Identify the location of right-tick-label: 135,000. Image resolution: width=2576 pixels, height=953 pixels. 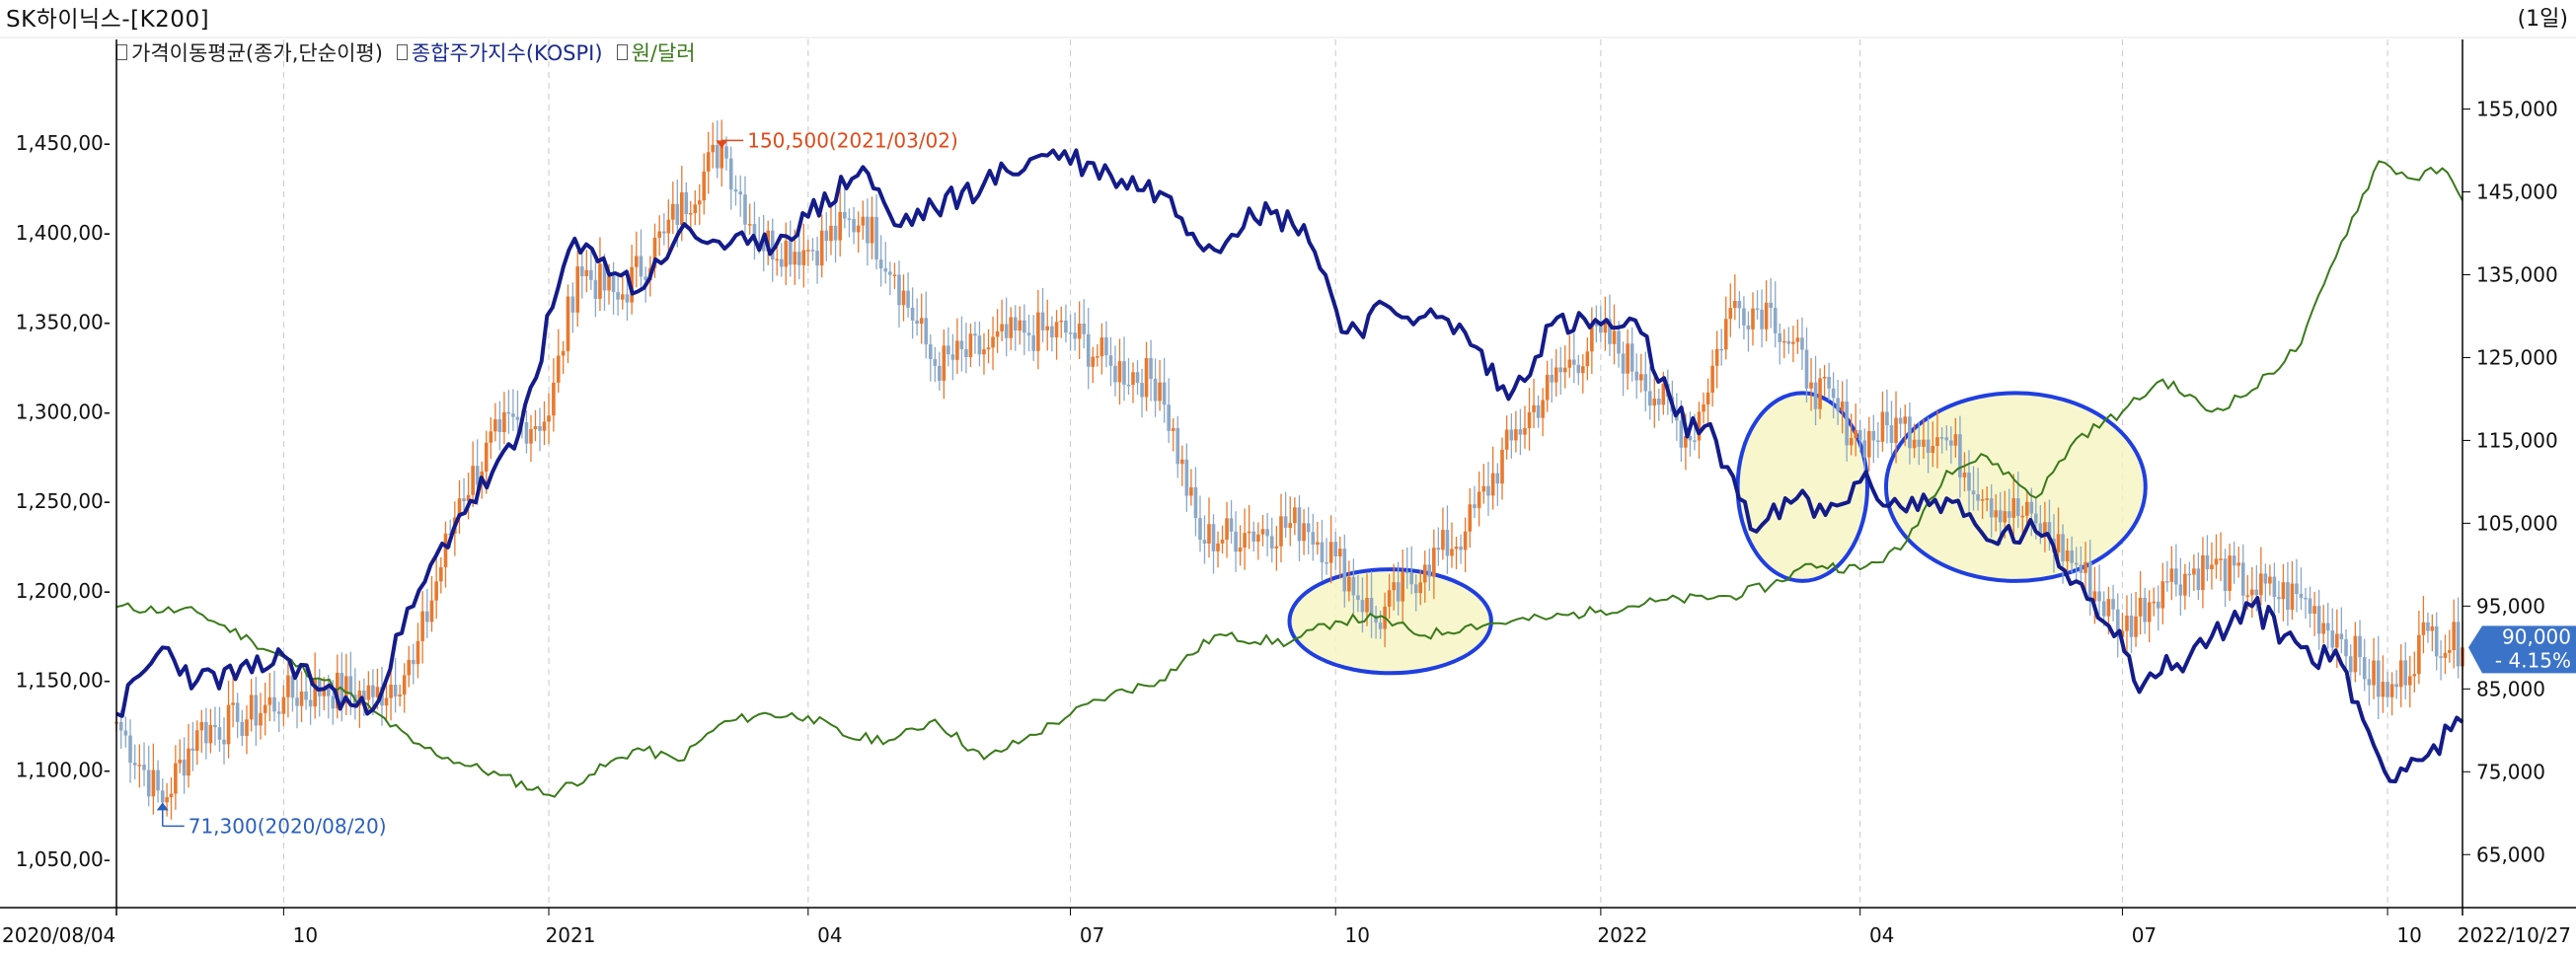
(2517, 274).